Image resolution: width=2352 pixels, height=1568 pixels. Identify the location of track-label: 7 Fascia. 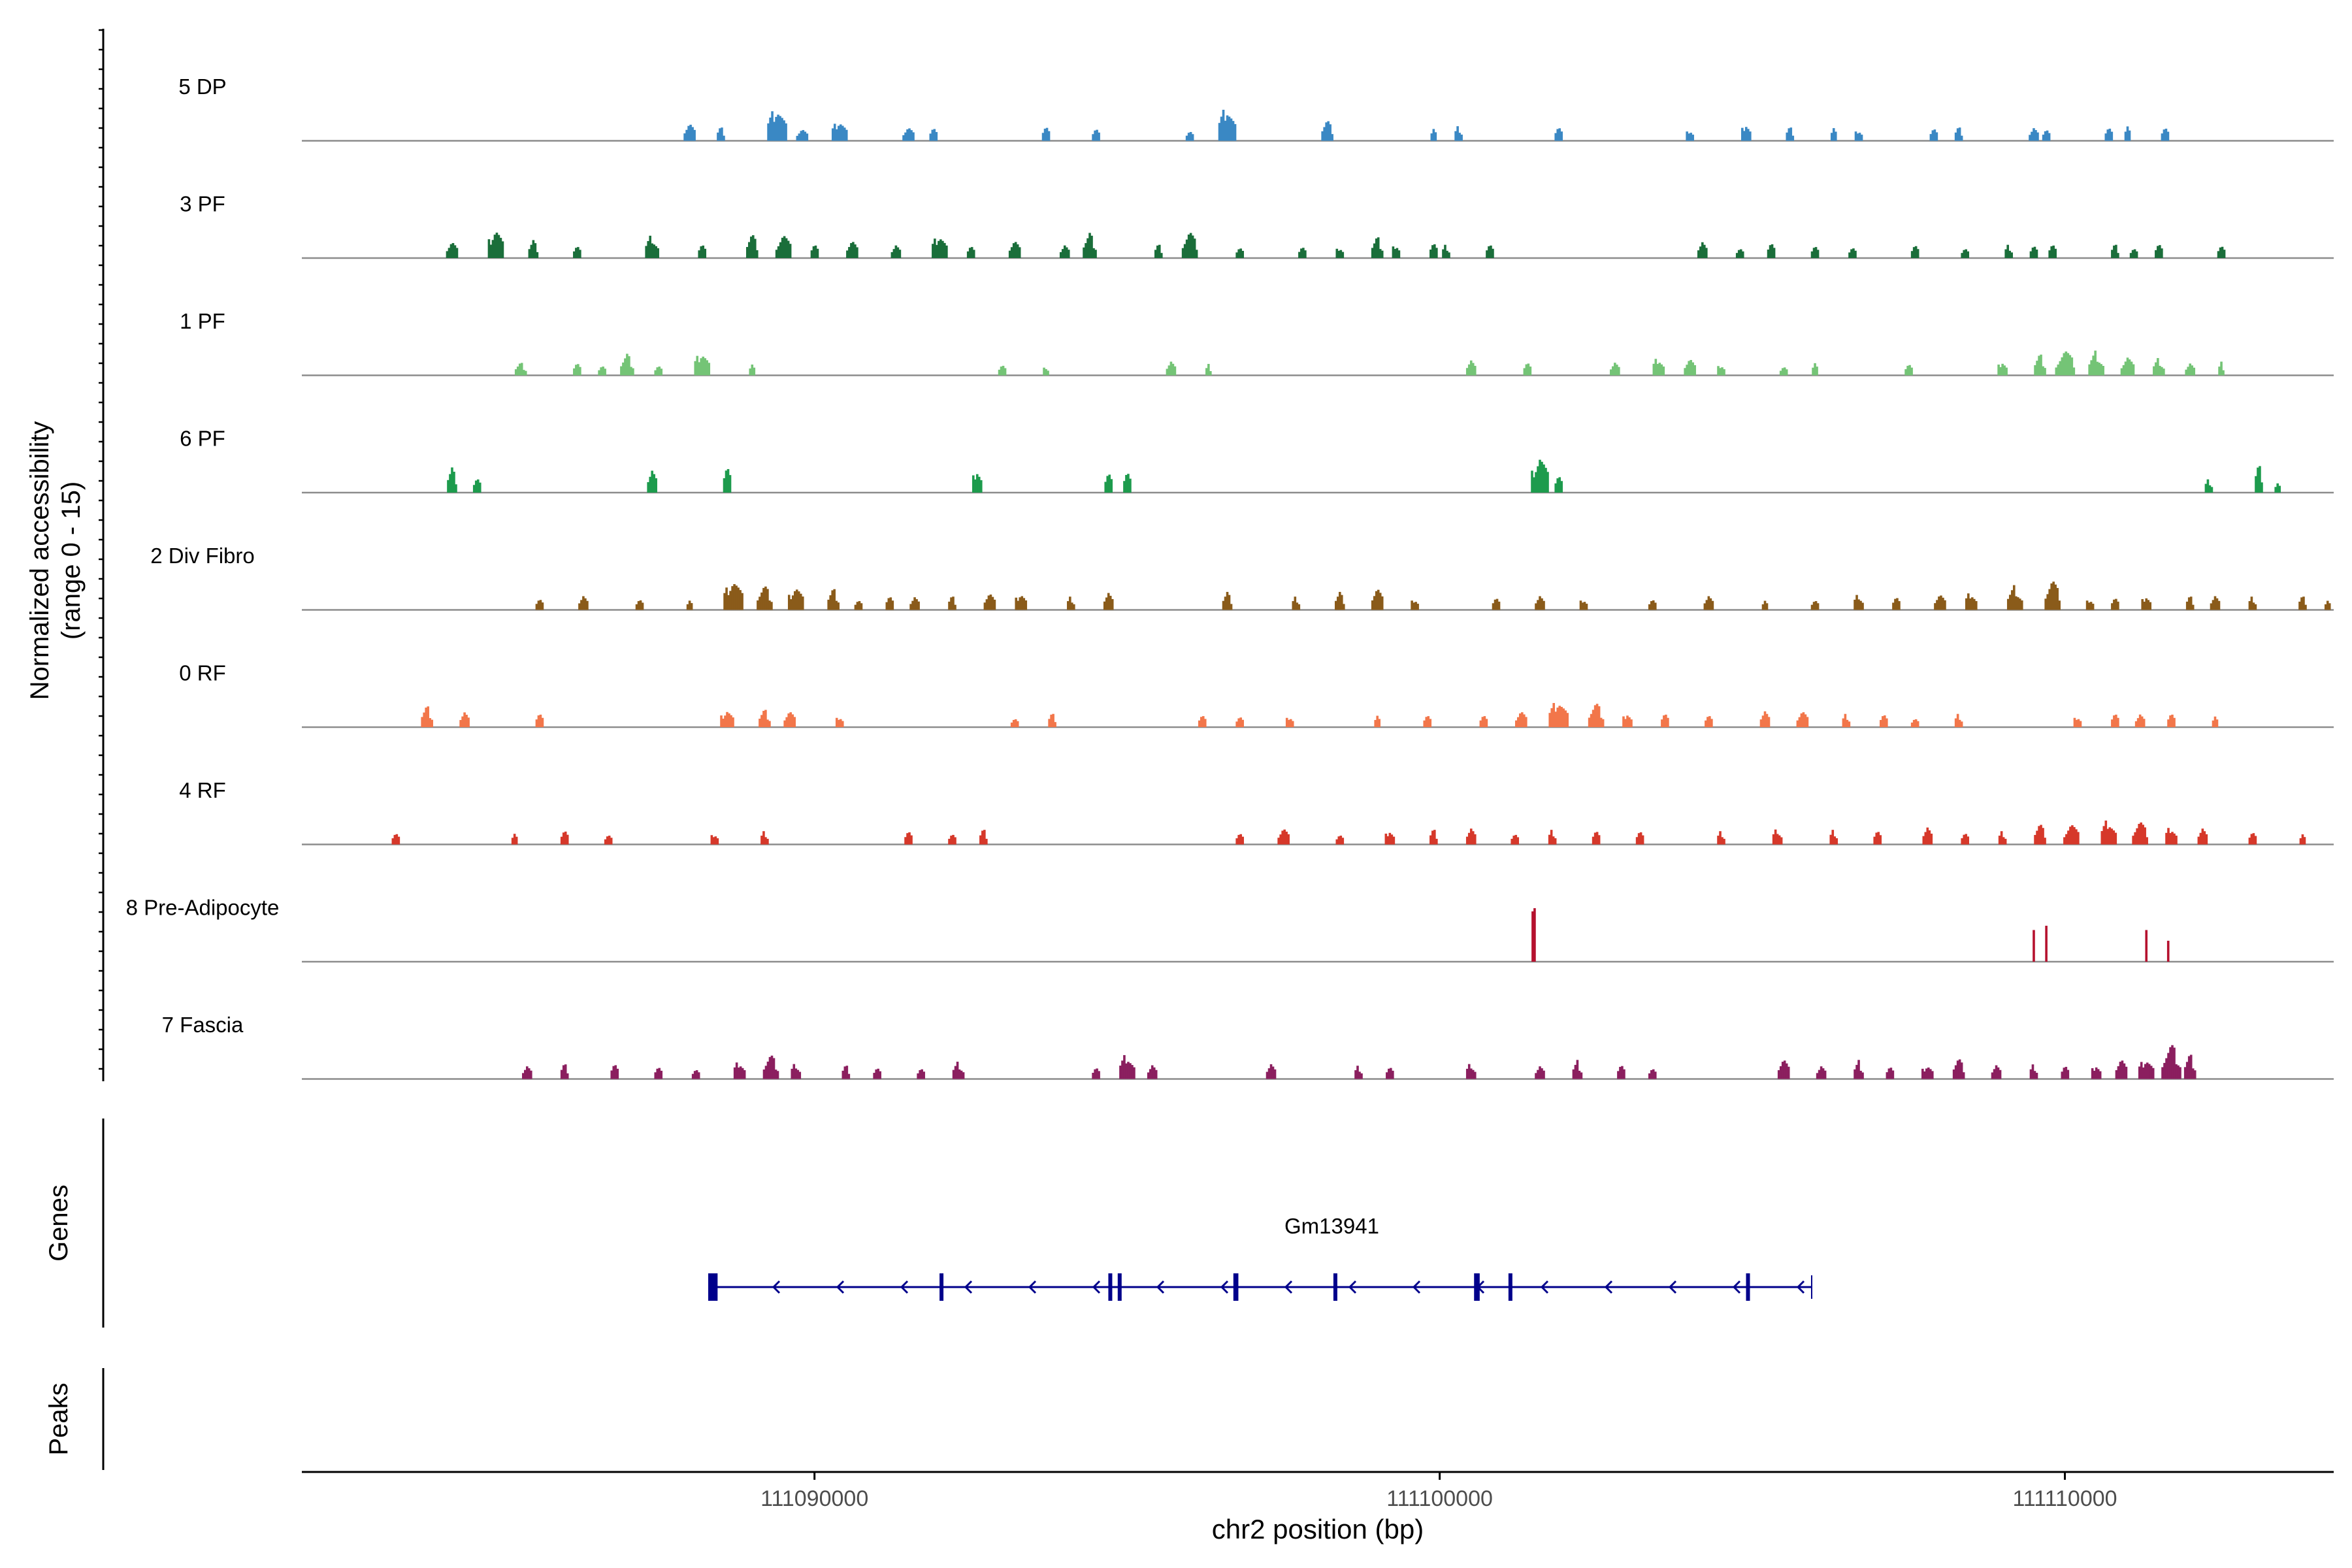
(203, 1025).